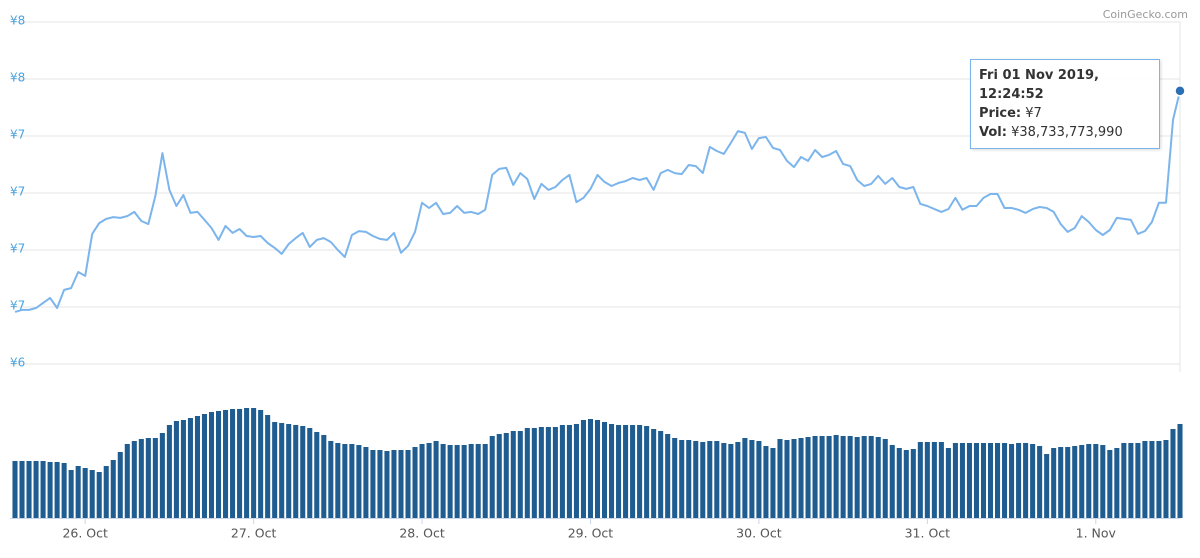  I want to click on tooltip-date-text: Fri 01 Nov 2019, 12:24:52, so click(1039, 85).